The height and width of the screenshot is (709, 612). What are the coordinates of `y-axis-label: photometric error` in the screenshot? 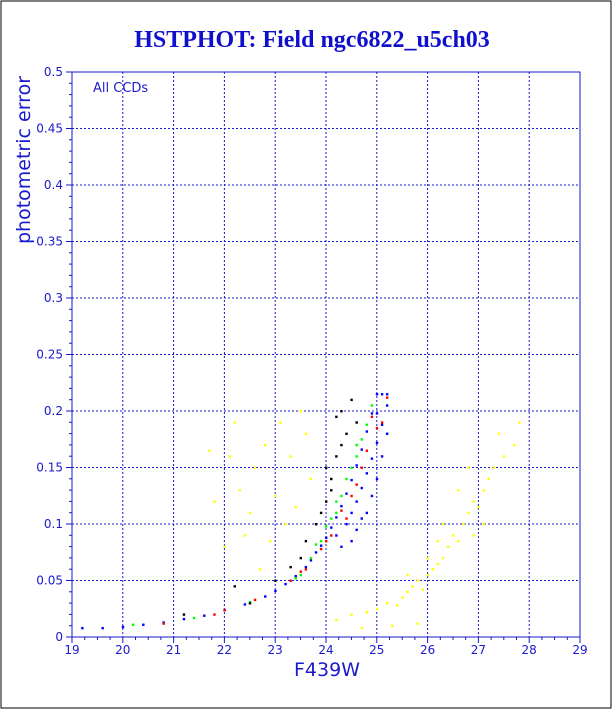 It's located at (24, 160).